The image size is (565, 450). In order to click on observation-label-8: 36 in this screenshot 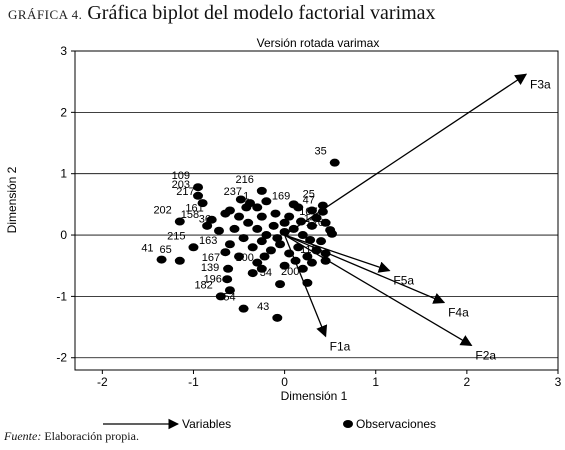, I will do `click(205, 220)`.